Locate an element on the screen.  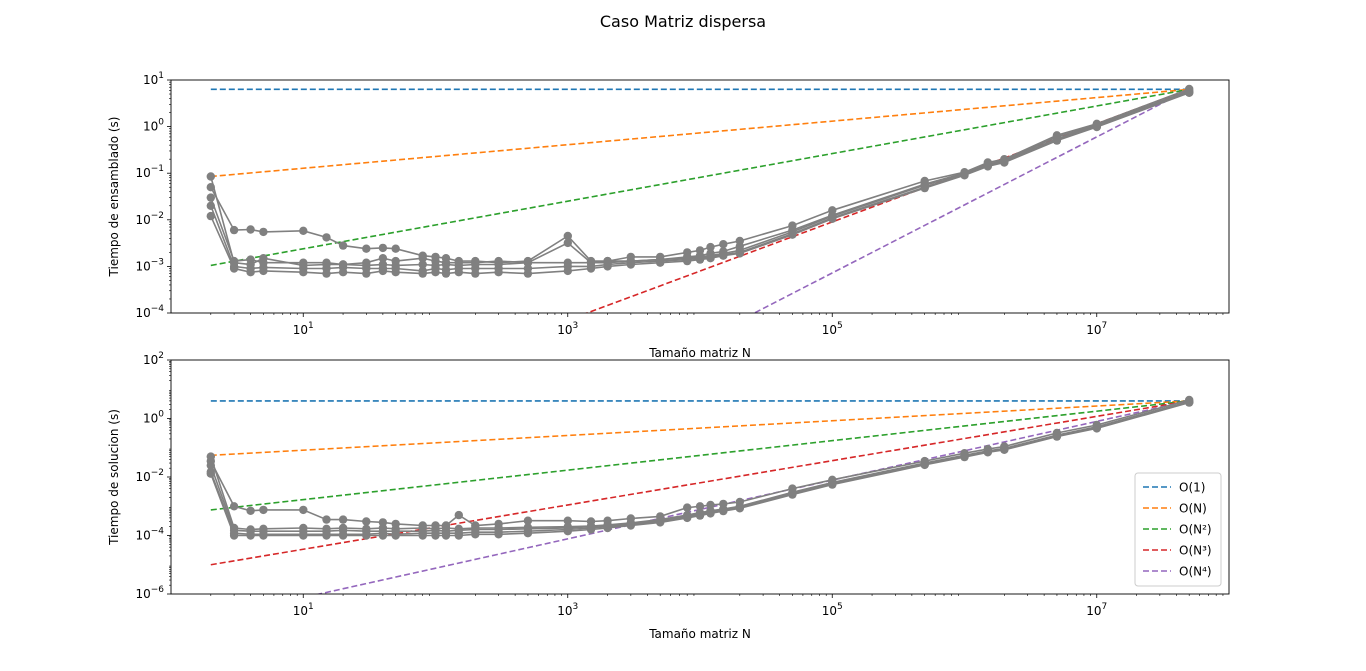
y-tick-label: 10⁻⁴ is located at coordinates (149, 312).